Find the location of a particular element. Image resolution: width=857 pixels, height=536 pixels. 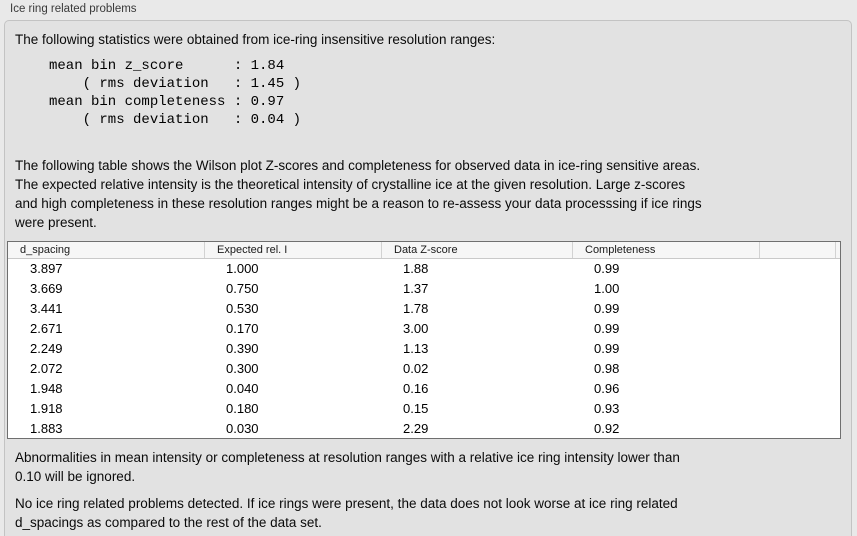

column-header-d-spacing: d_spacing is located at coordinates (45, 250).